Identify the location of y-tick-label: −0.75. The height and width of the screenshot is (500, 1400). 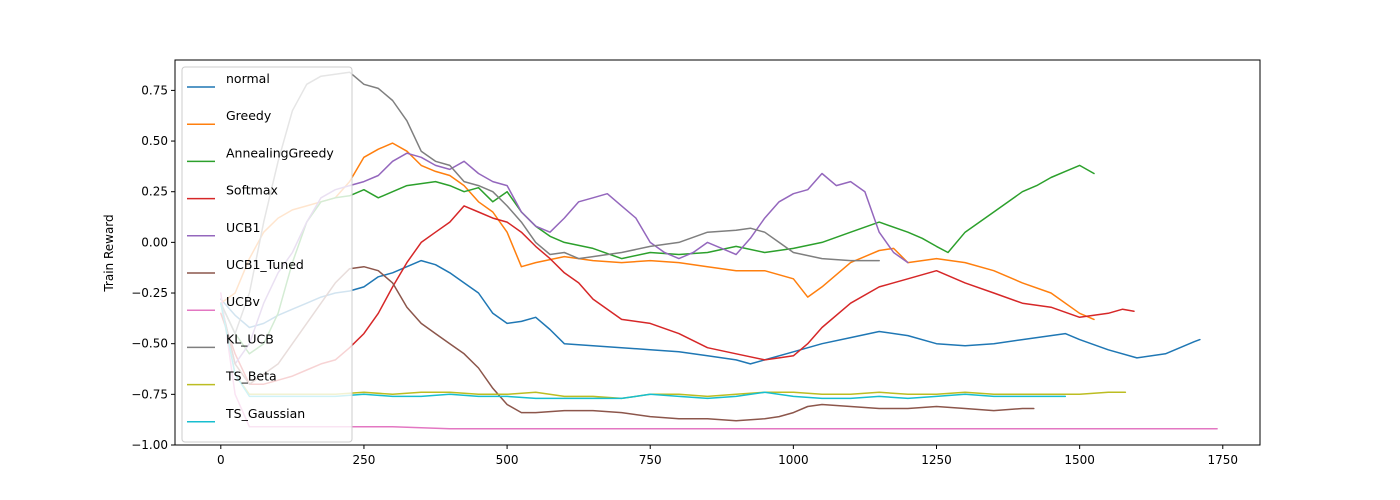
(149, 394).